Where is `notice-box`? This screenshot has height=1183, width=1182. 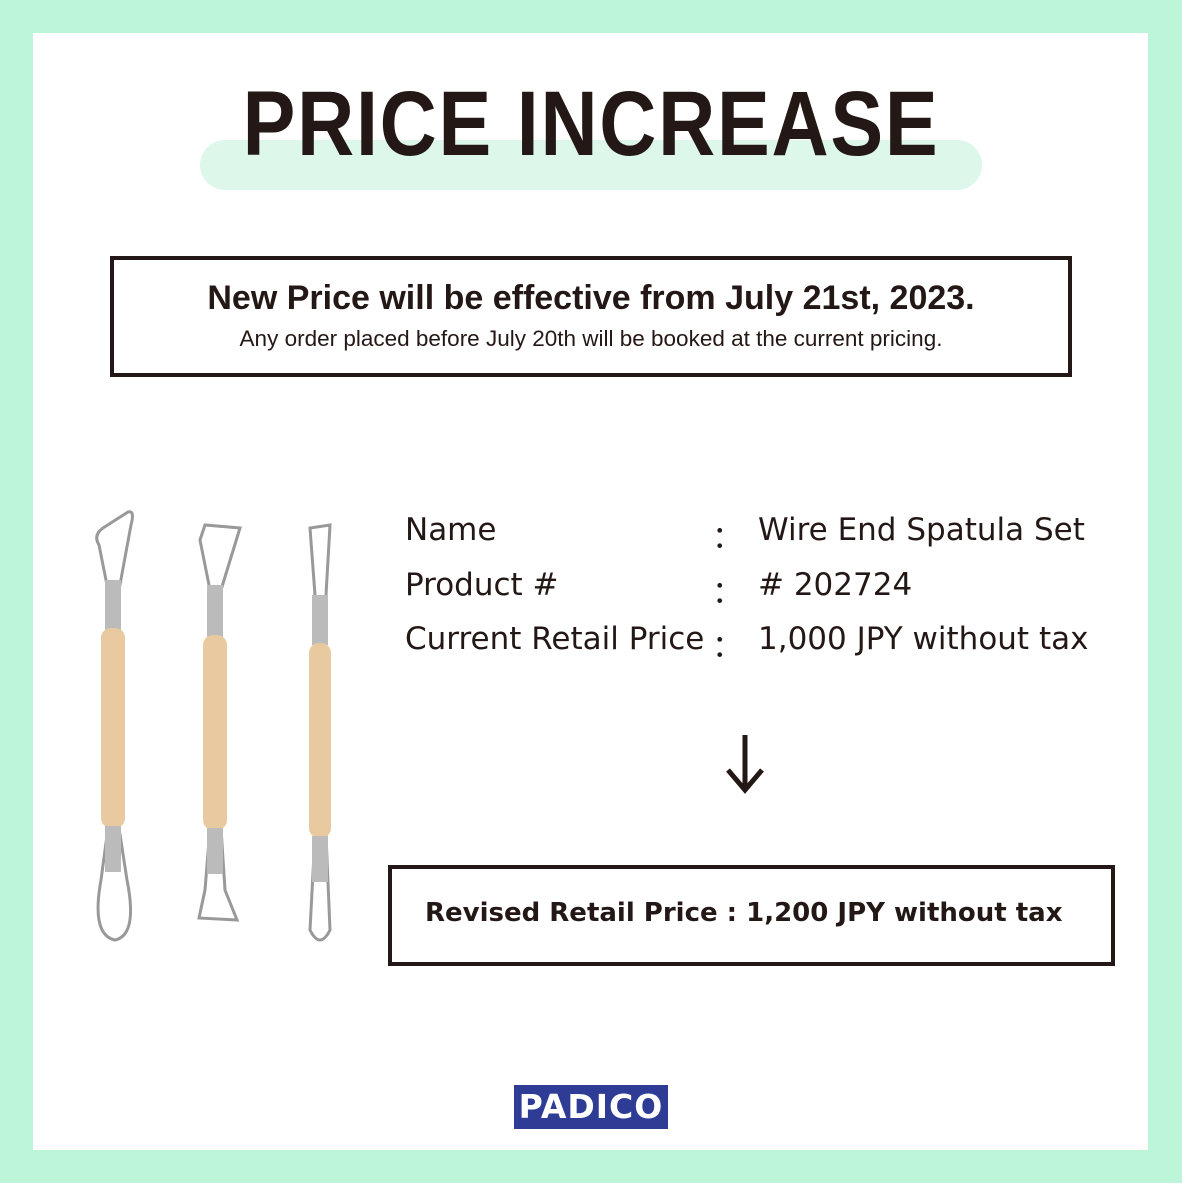 notice-box is located at coordinates (591, 316).